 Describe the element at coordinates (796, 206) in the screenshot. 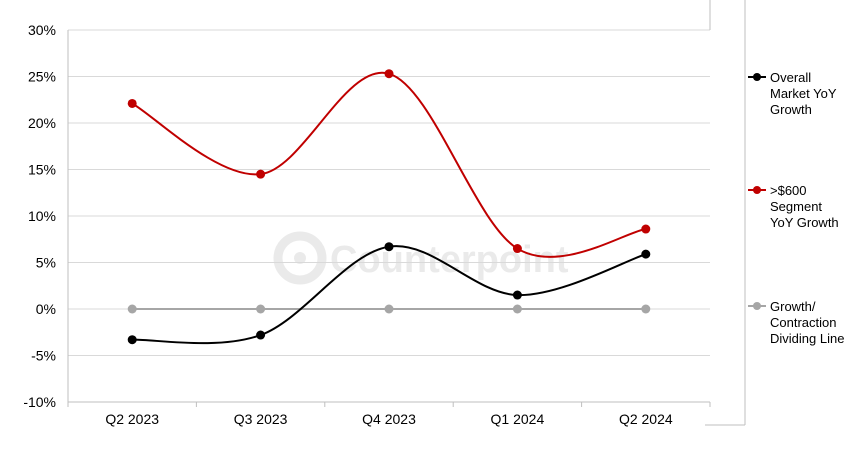

I see `legend-label: Segment` at that location.